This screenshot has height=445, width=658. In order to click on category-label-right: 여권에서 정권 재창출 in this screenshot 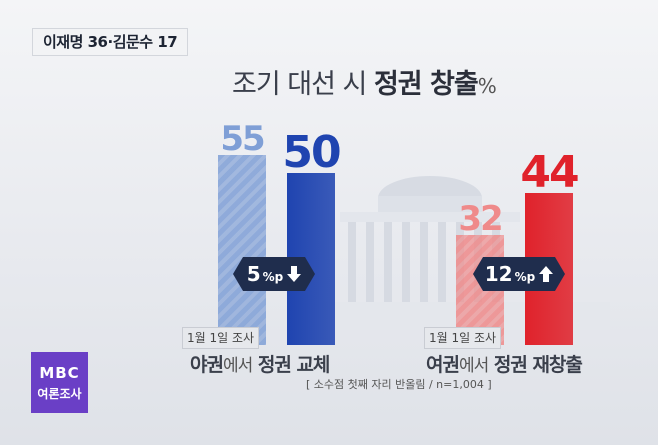, I will do `click(504, 363)`.